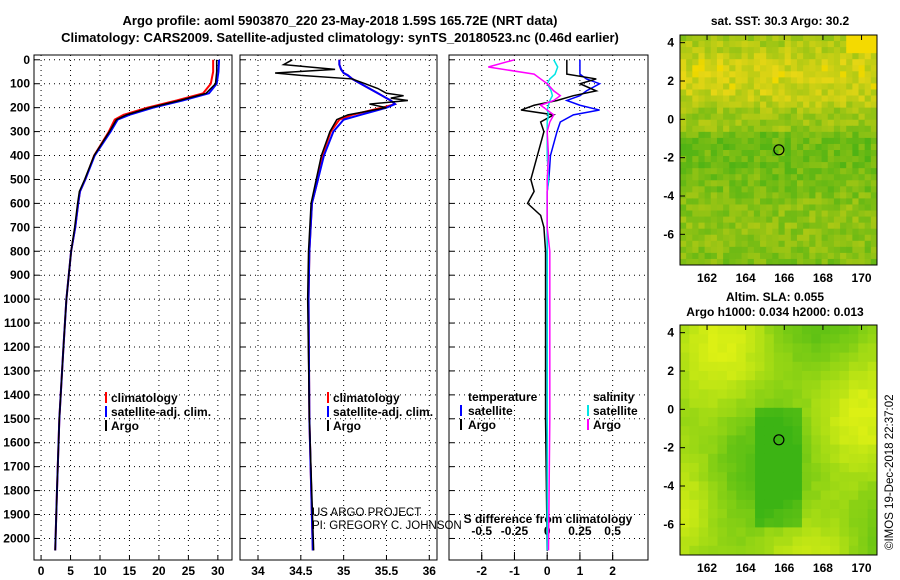 The image size is (900, 580). Describe the element at coordinates (670, 409) in the screenshot. I see `y-tick-label: 0` at that location.